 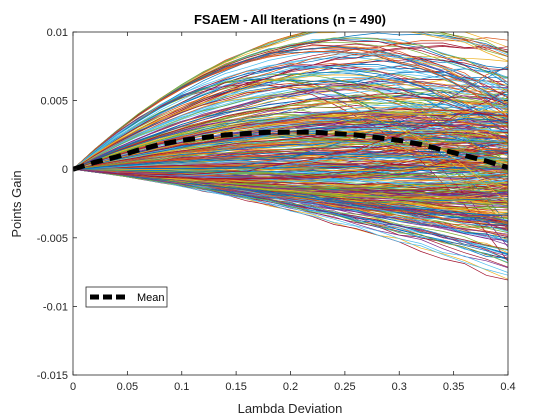 What do you see at coordinates (52, 376) in the screenshot?
I see `y-tick-label: -0.015` at bounding box center [52, 376].